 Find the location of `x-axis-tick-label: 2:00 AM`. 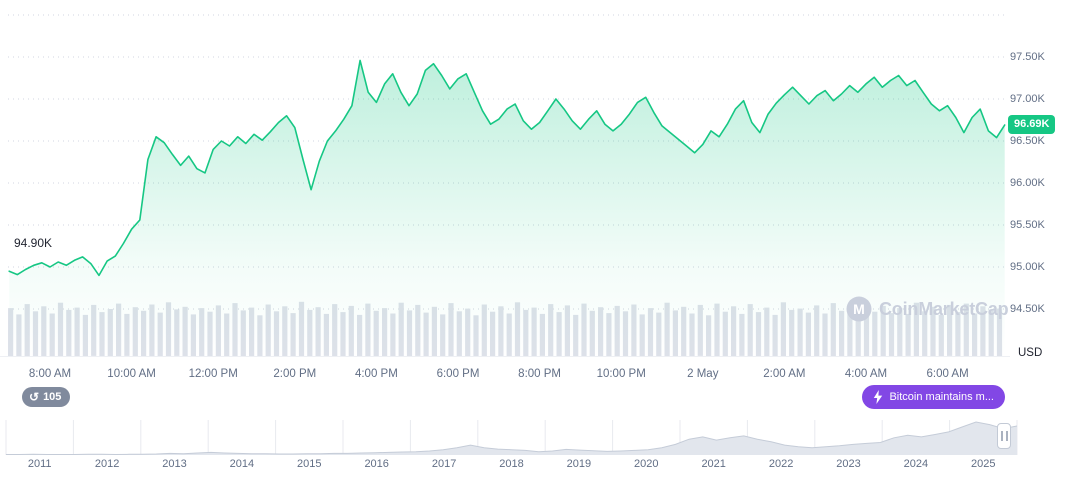

x-axis-tick-label: 2:00 AM is located at coordinates (784, 374).